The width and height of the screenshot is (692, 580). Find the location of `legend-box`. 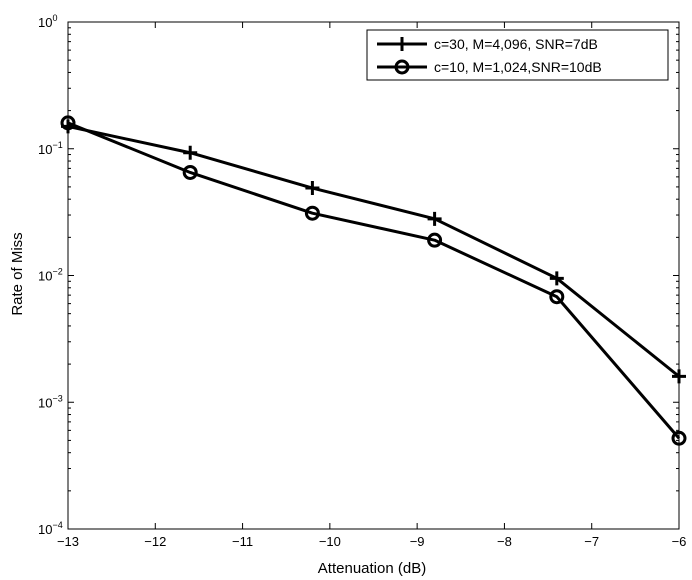

legend-box is located at coordinates (517, 55).